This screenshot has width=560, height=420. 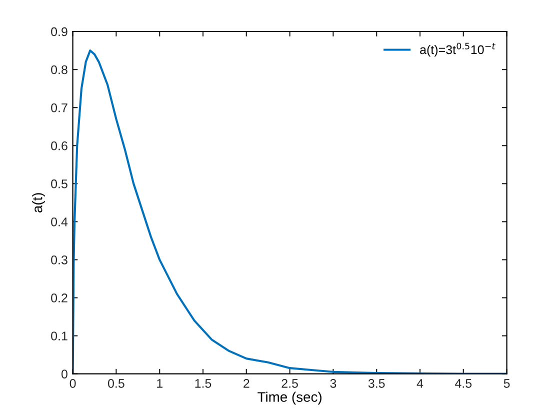 What do you see at coordinates (59, 221) in the screenshot?
I see `y-tick-label: 0.4` at bounding box center [59, 221].